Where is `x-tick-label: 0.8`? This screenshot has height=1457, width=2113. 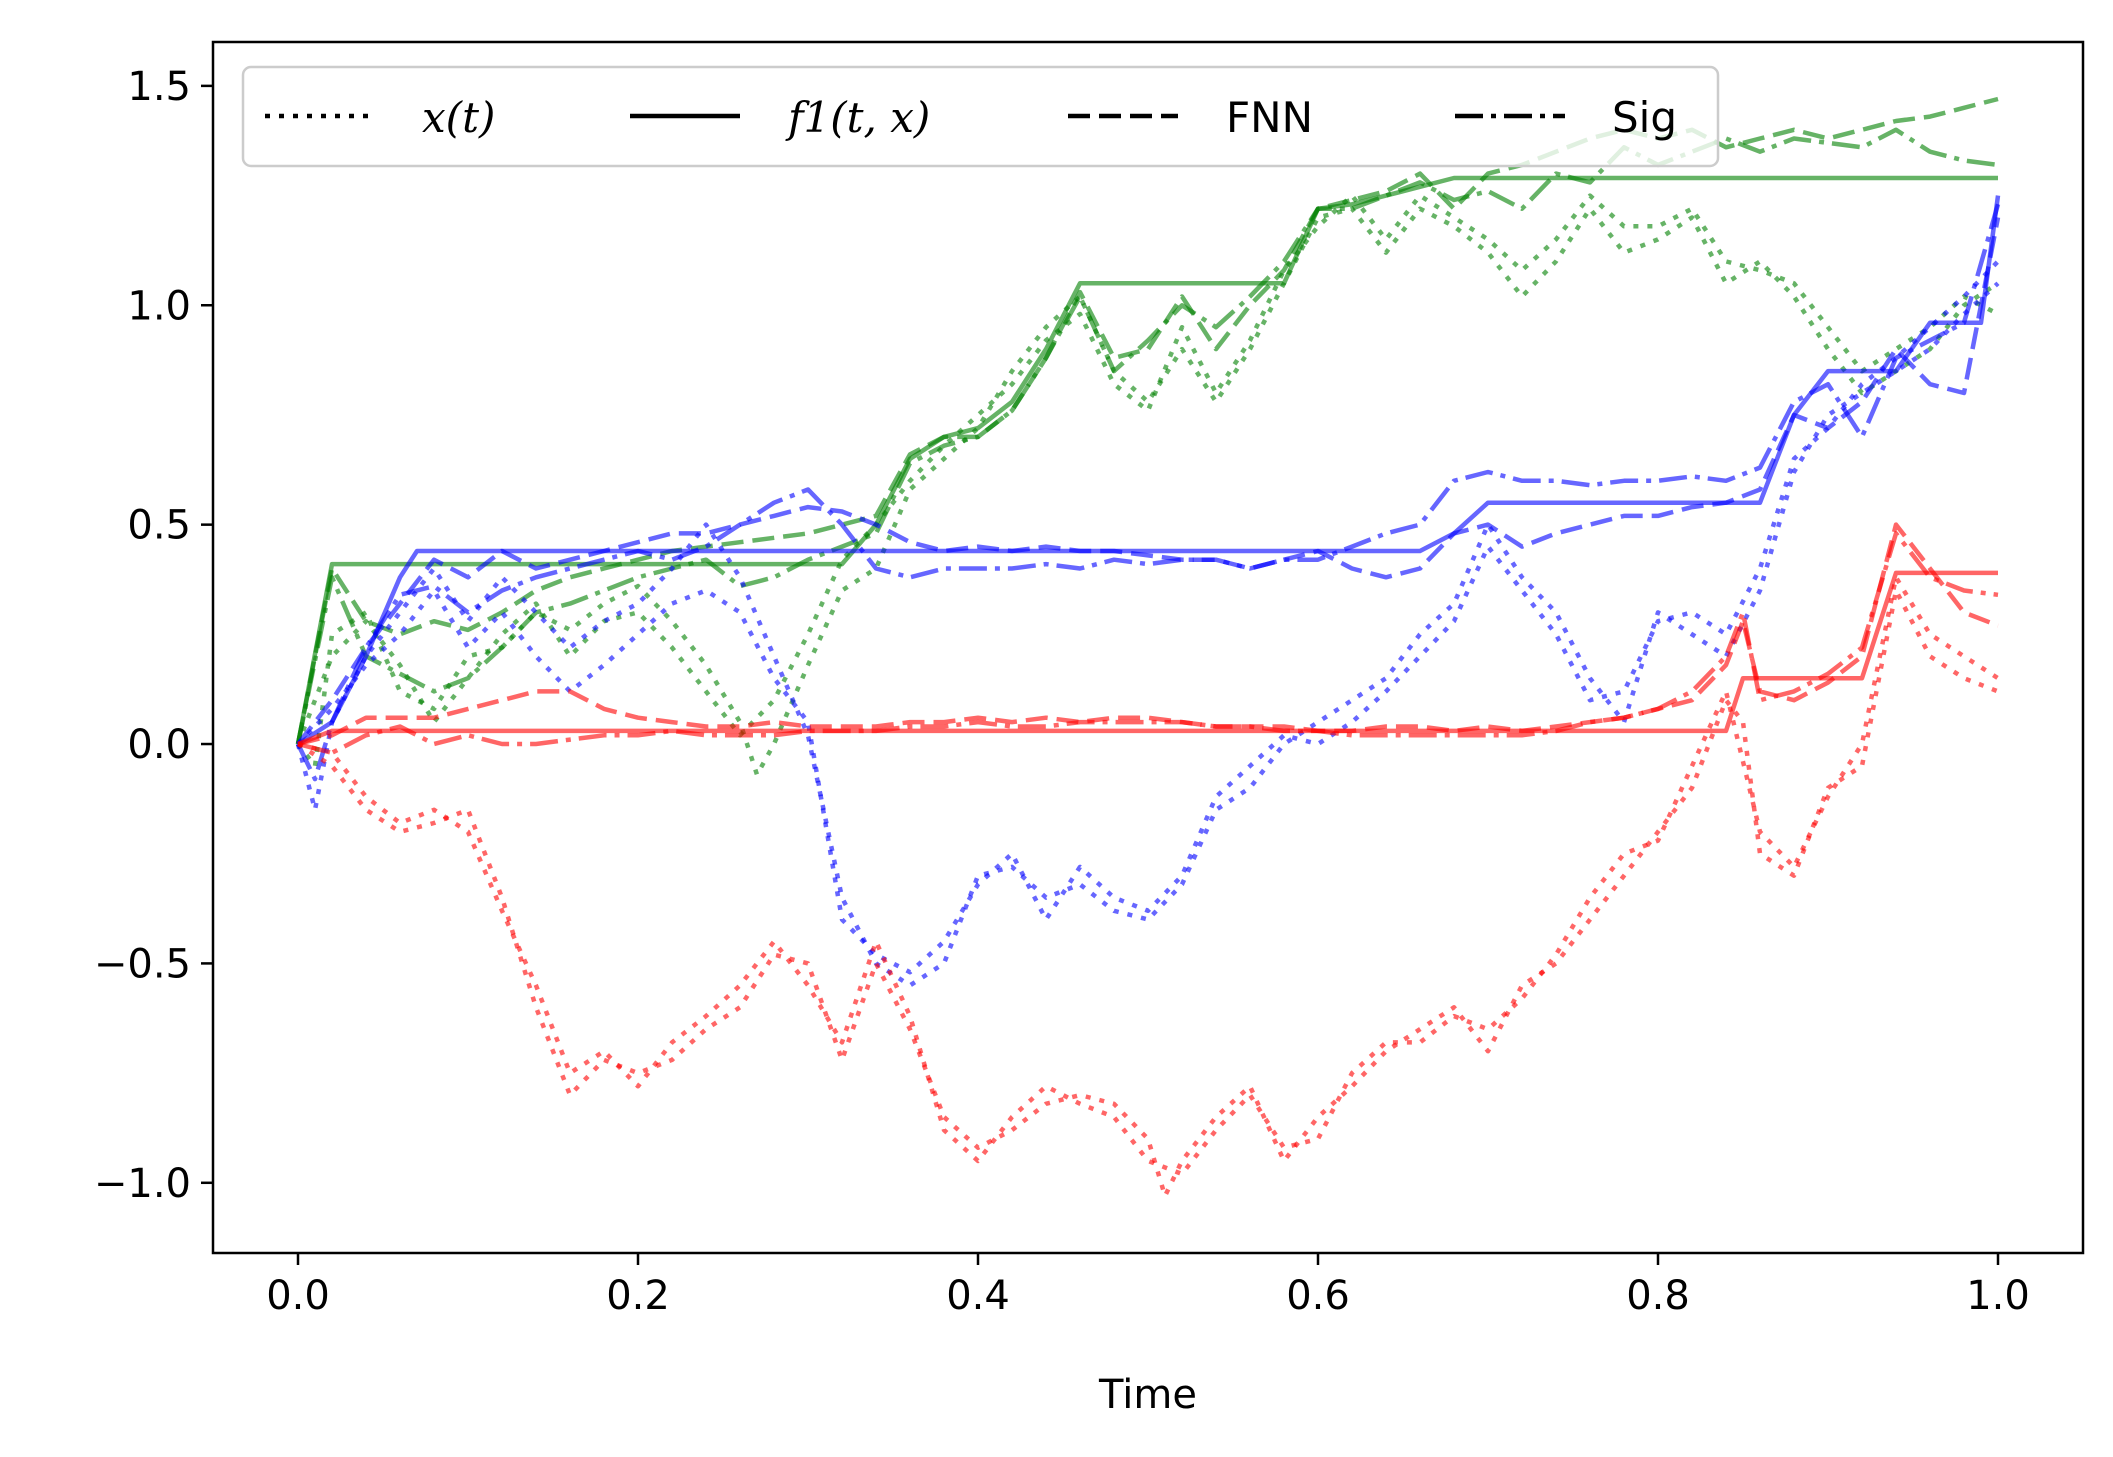 x-tick-label: 0.8 is located at coordinates (1658, 1296).